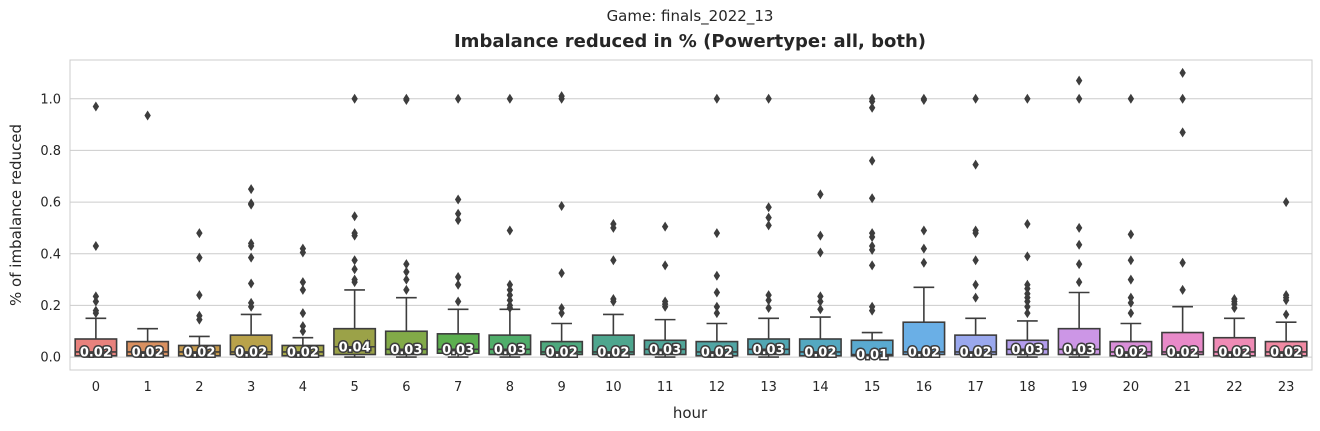  Describe the element at coordinates (1286, 387) in the screenshot. I see `x-tick-label: 23` at that location.